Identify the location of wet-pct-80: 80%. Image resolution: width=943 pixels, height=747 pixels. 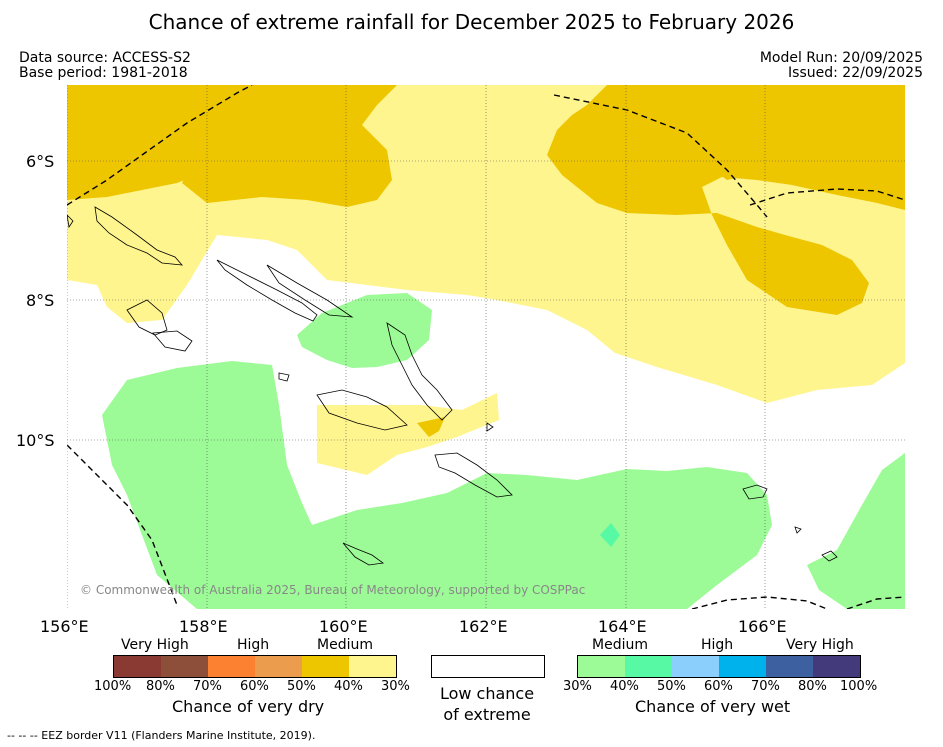
(812, 686).